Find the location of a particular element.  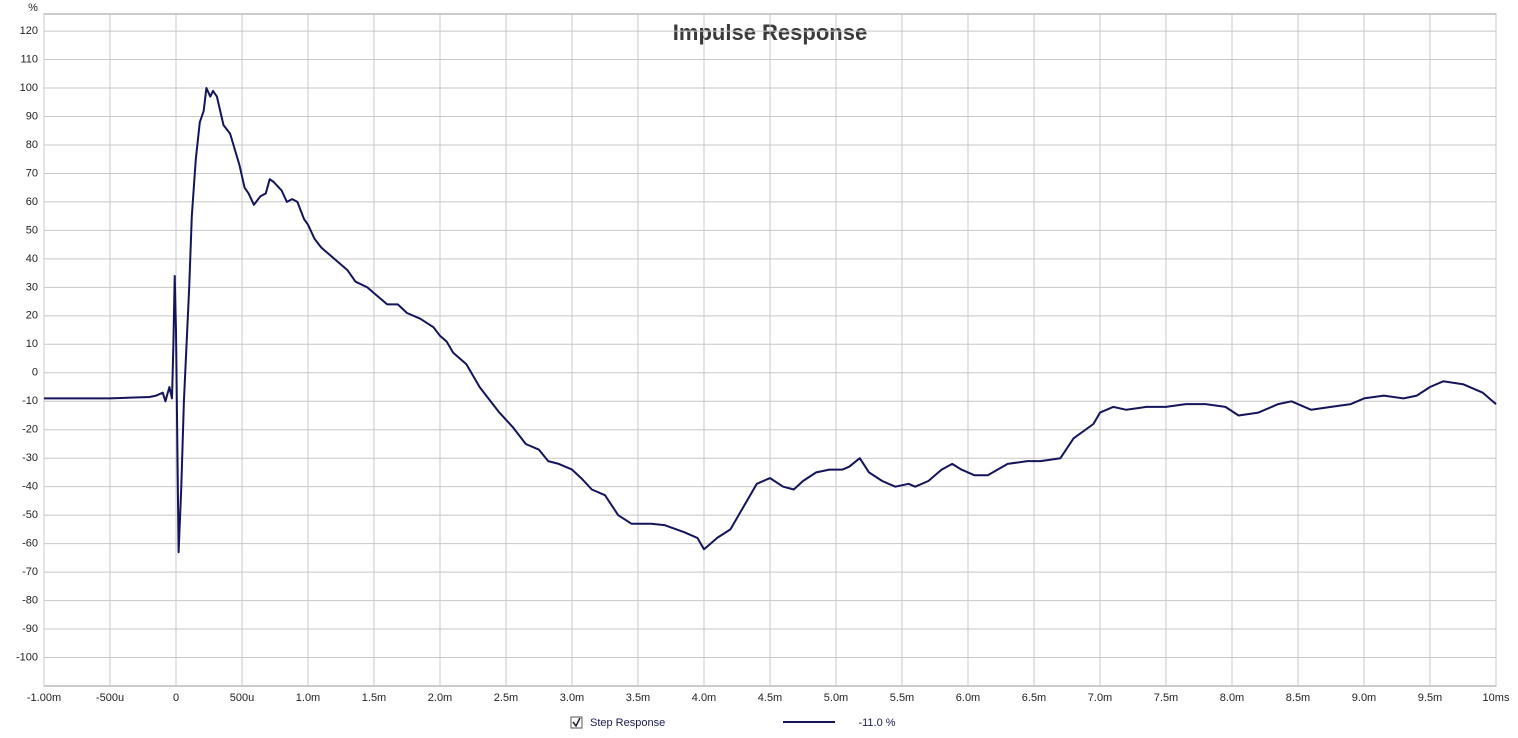

y-tick-label: 50 is located at coordinates (32, 230).